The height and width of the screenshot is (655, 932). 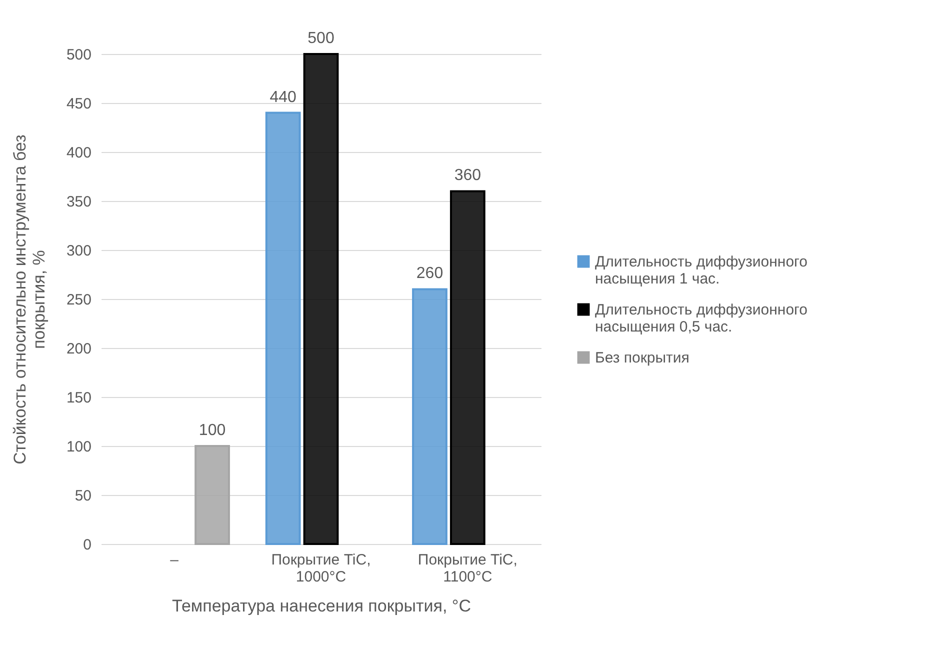 I want to click on data-label: 500, so click(x=321, y=38).